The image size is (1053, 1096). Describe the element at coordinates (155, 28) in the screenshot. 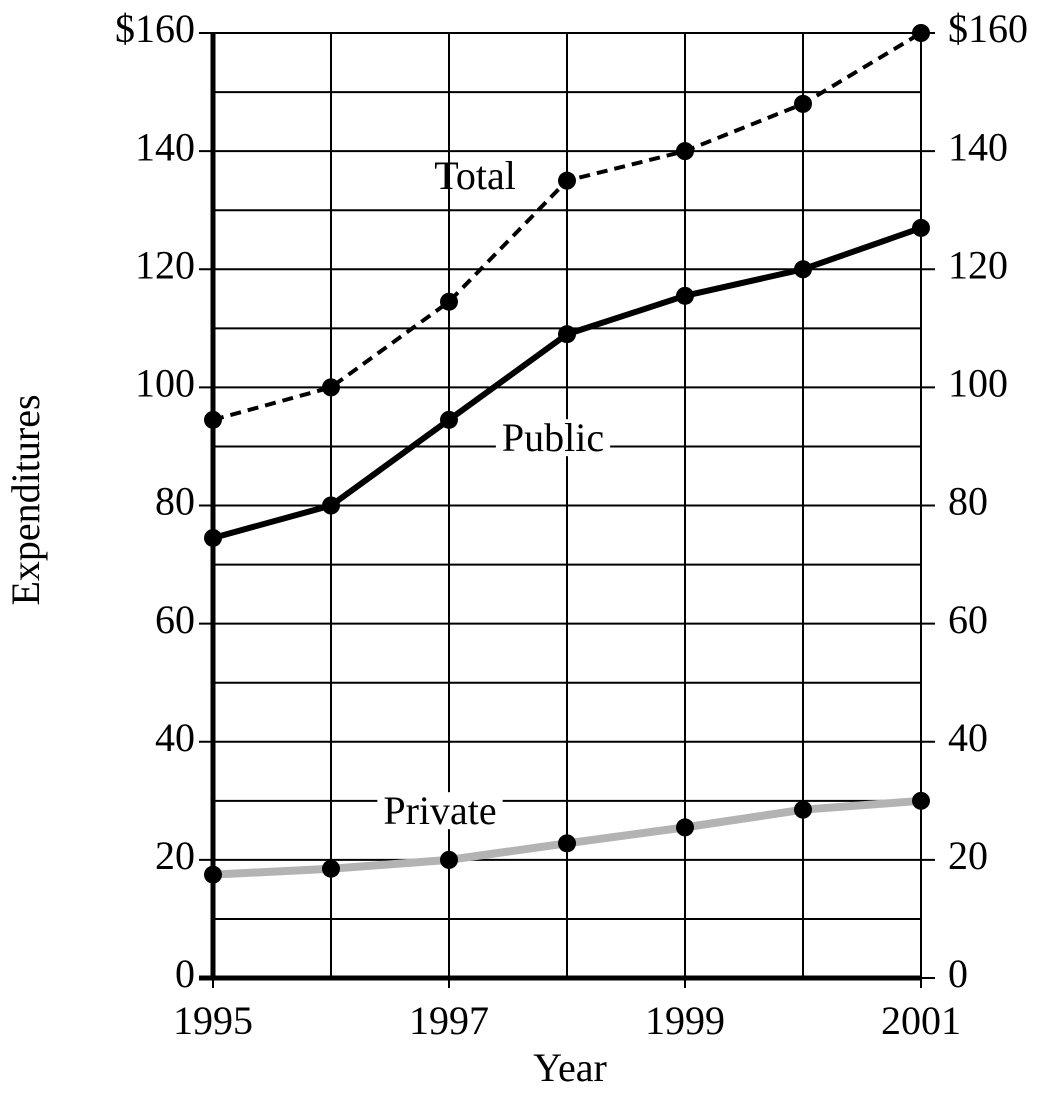

I see `y-tick-label: $160` at that location.